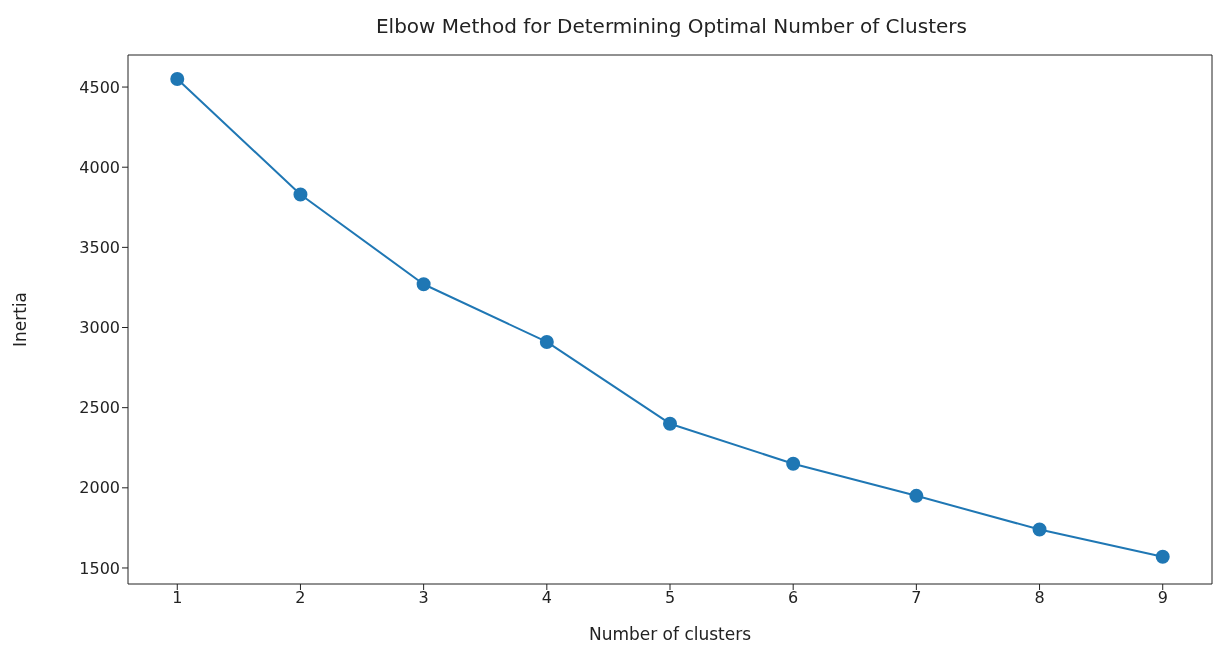  Describe the element at coordinates (99, 167) in the screenshot. I see `y-tick-label: 4000` at that location.